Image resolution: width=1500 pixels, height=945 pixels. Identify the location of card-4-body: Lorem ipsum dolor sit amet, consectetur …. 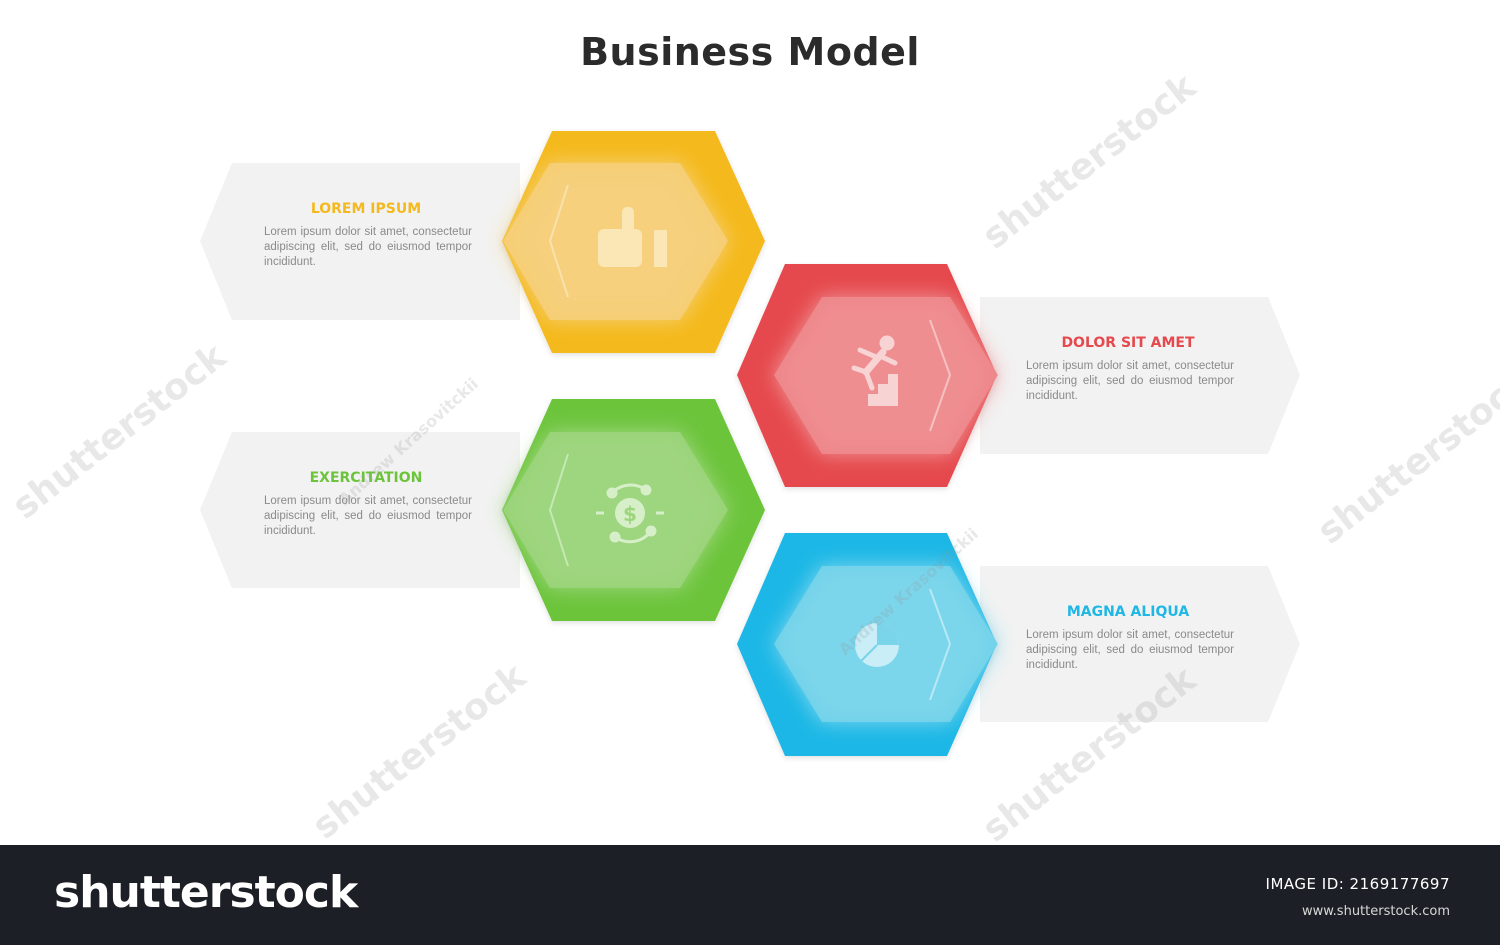
(1130, 650).